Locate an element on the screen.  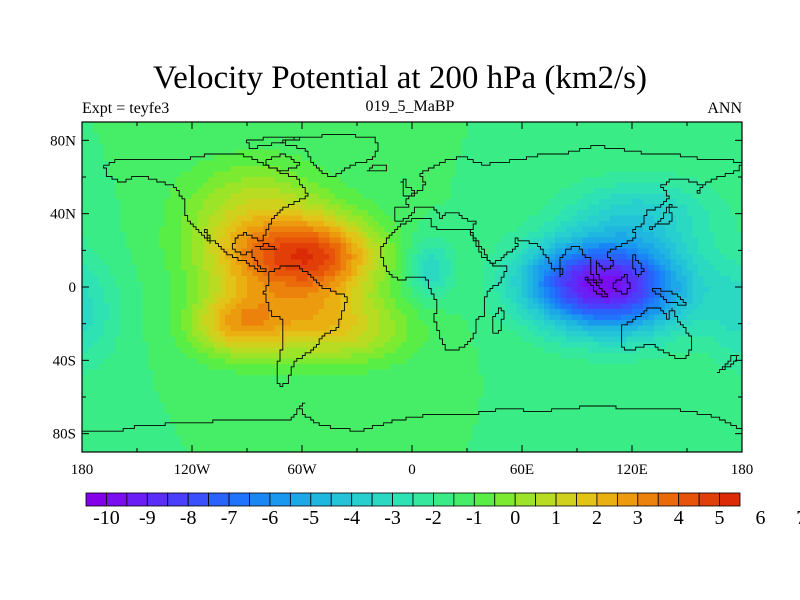
case-label: 019_5_MaBP is located at coordinates (410, 106).